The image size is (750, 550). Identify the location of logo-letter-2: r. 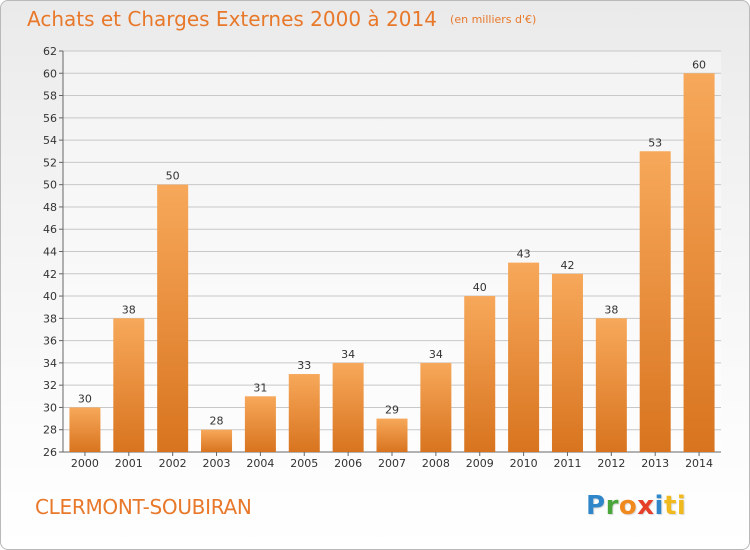
(612, 506).